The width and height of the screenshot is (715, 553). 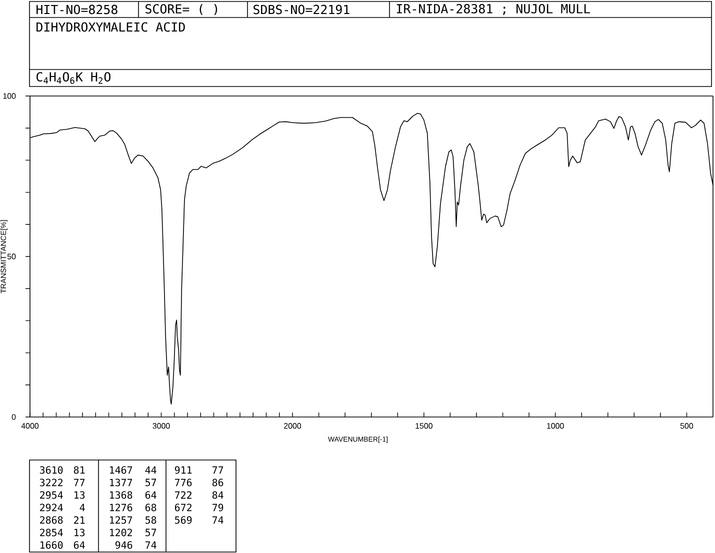 What do you see at coordinates (51, 495) in the screenshot?
I see `text: 2954` at bounding box center [51, 495].